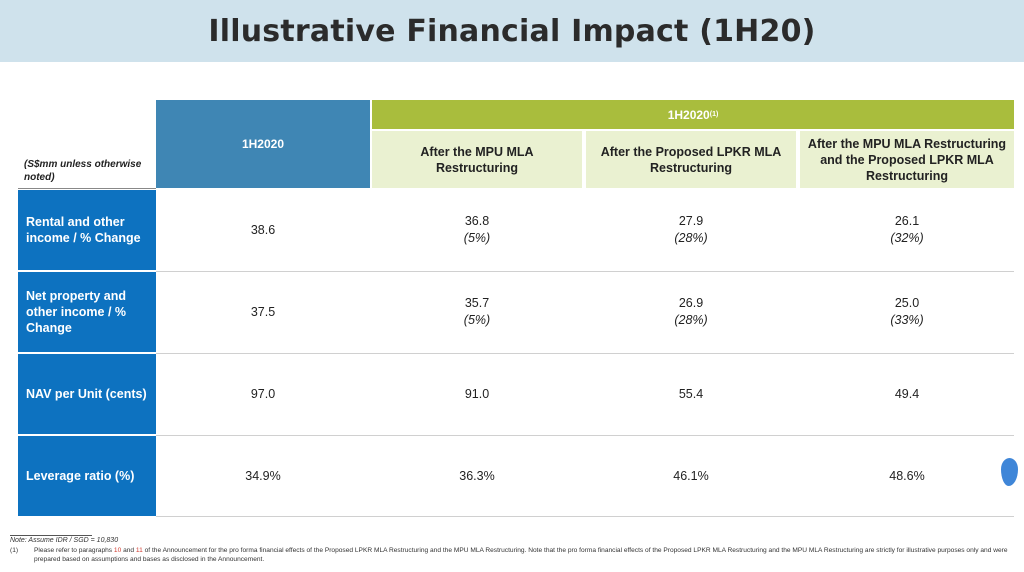  I want to click on header-sub-column: After the MPU MLA Restructuring, so click(477, 159).